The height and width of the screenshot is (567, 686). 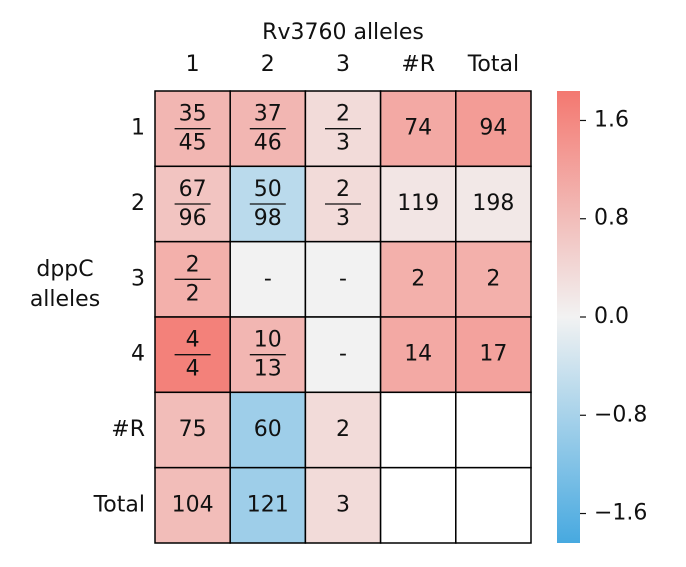 What do you see at coordinates (138, 203) in the screenshot?
I see `row-label: 2` at bounding box center [138, 203].